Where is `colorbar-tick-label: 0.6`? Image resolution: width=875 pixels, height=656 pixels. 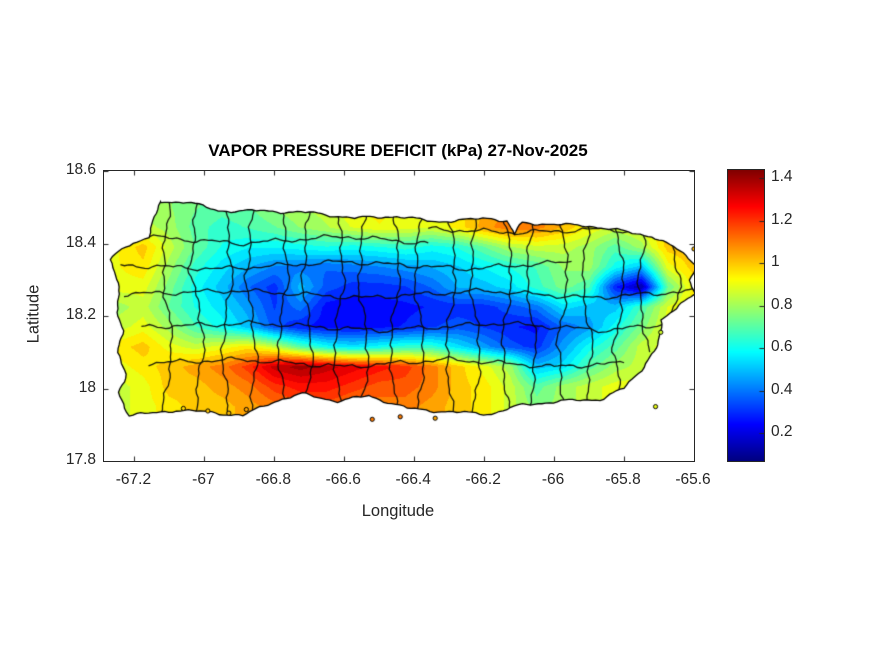 colorbar-tick-label: 0.6 is located at coordinates (782, 347).